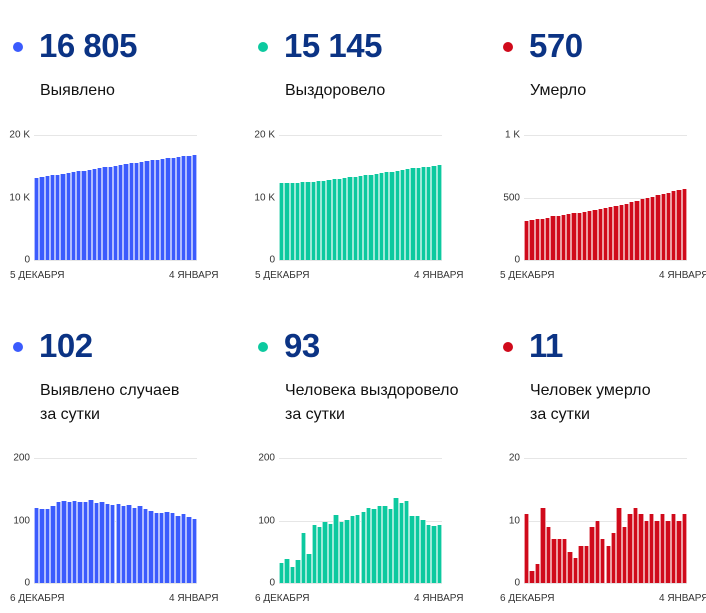 This screenshot has width=706, height=613. I want to click on stat-label: Человека выздоровело, so click(372, 390).